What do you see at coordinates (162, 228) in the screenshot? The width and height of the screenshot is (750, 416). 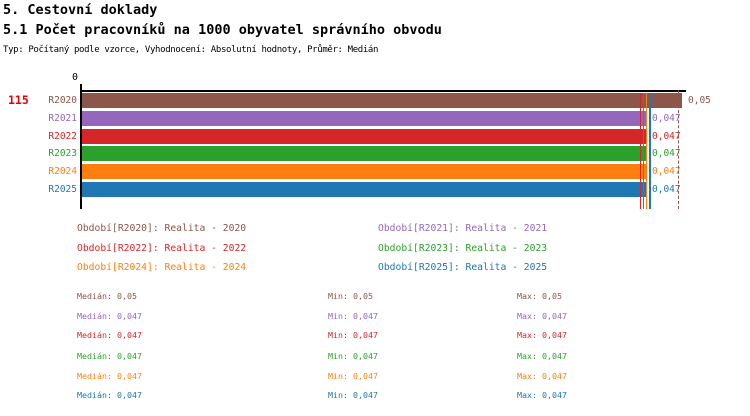 I see `legend-item: Období[R2020]: Realita - 2020` at bounding box center [162, 228].